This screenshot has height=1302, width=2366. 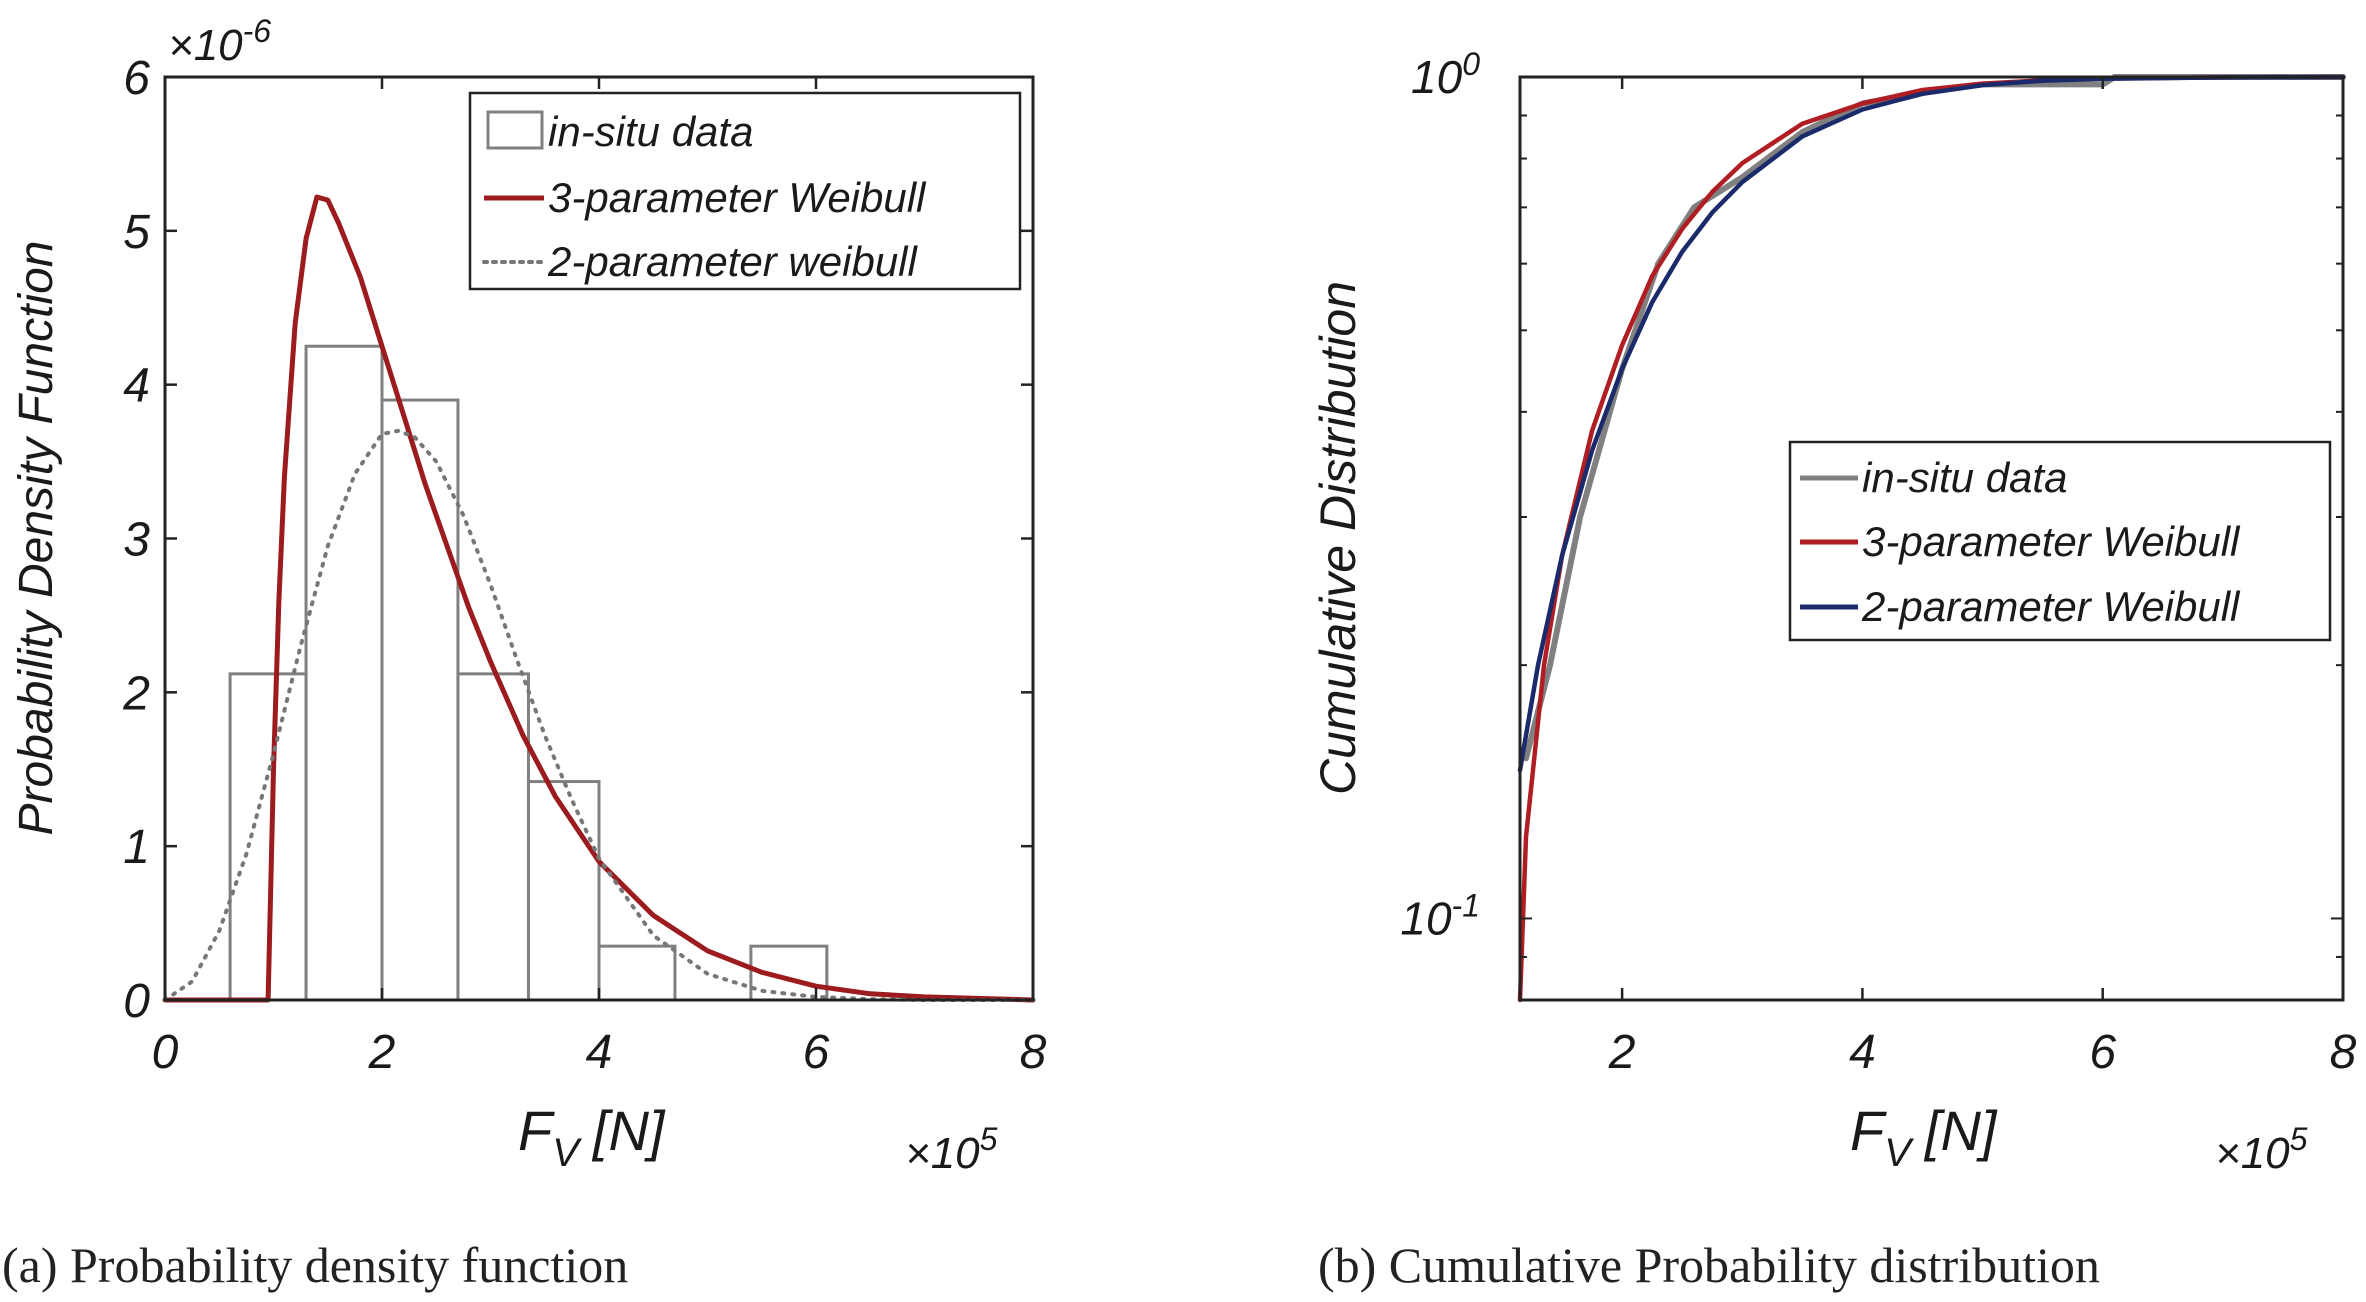 What do you see at coordinates (1709, 1265) in the screenshot?
I see `b-panel-caption: (b) Cumulative Probability distribution` at bounding box center [1709, 1265].